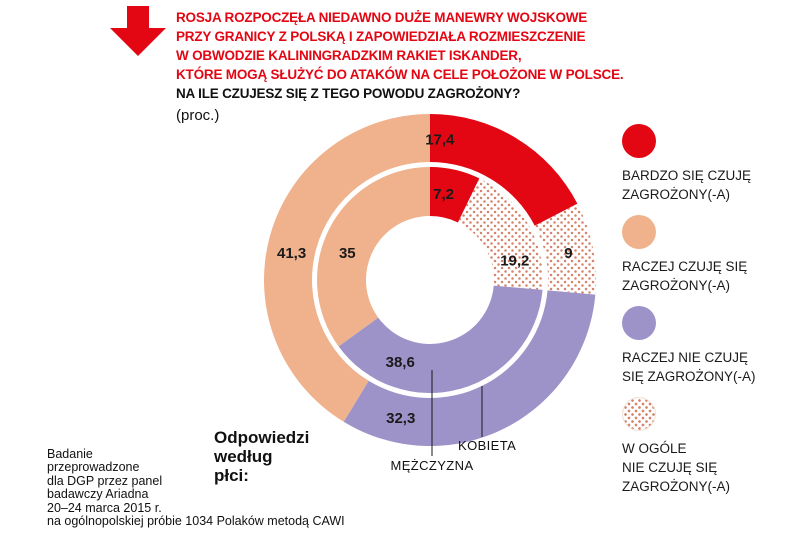 The width and height of the screenshot is (805, 551). What do you see at coordinates (243, 456) in the screenshot?
I see `group-label-line-2: według` at bounding box center [243, 456].